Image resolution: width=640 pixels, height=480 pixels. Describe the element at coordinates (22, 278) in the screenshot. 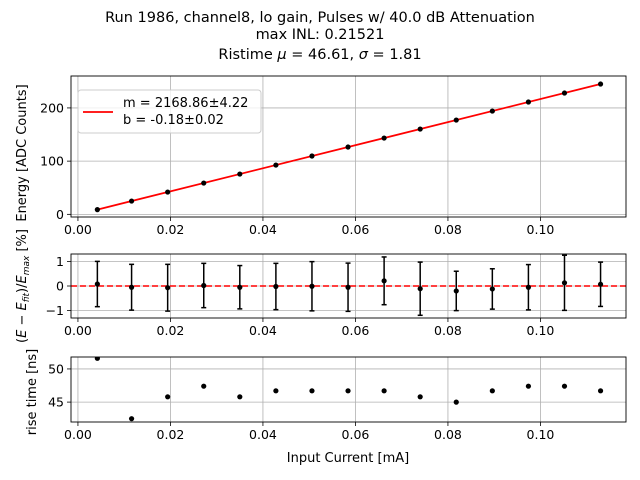

I see `residual-ylabel-p6: E` at that location.